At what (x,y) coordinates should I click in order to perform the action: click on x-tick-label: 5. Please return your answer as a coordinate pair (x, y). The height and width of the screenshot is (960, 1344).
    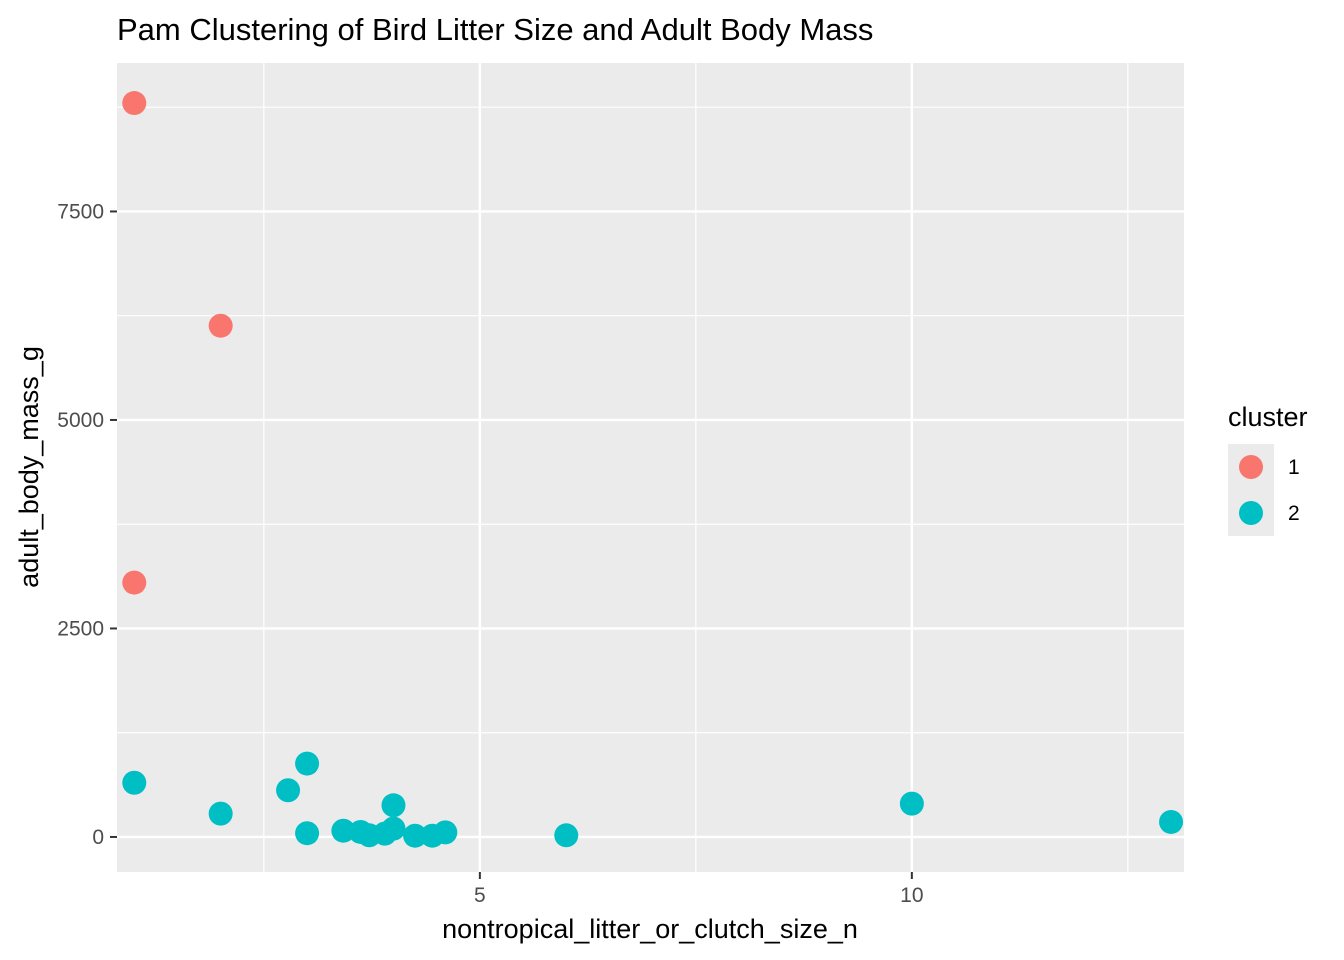
    Looking at the image, I should click on (480, 895).